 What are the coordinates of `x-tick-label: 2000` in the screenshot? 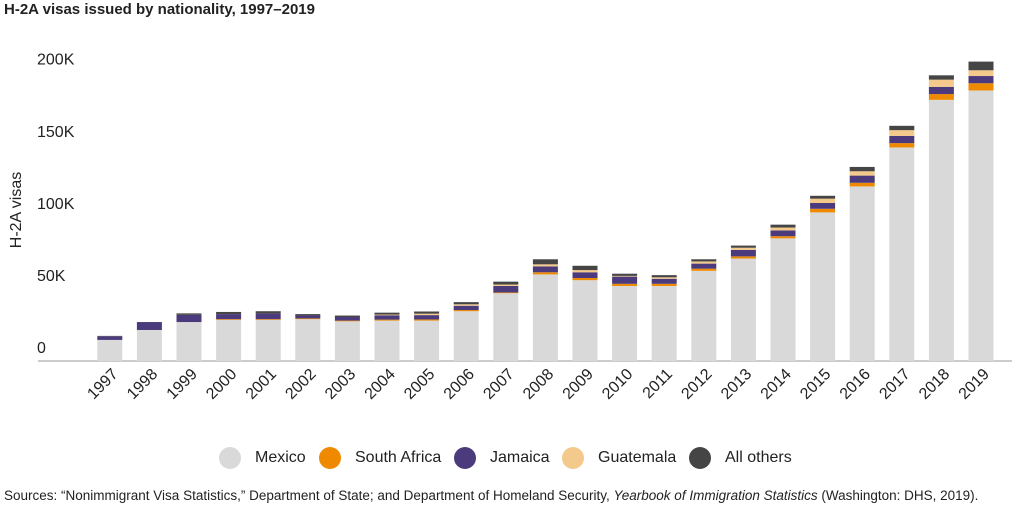 It's located at (221, 384).